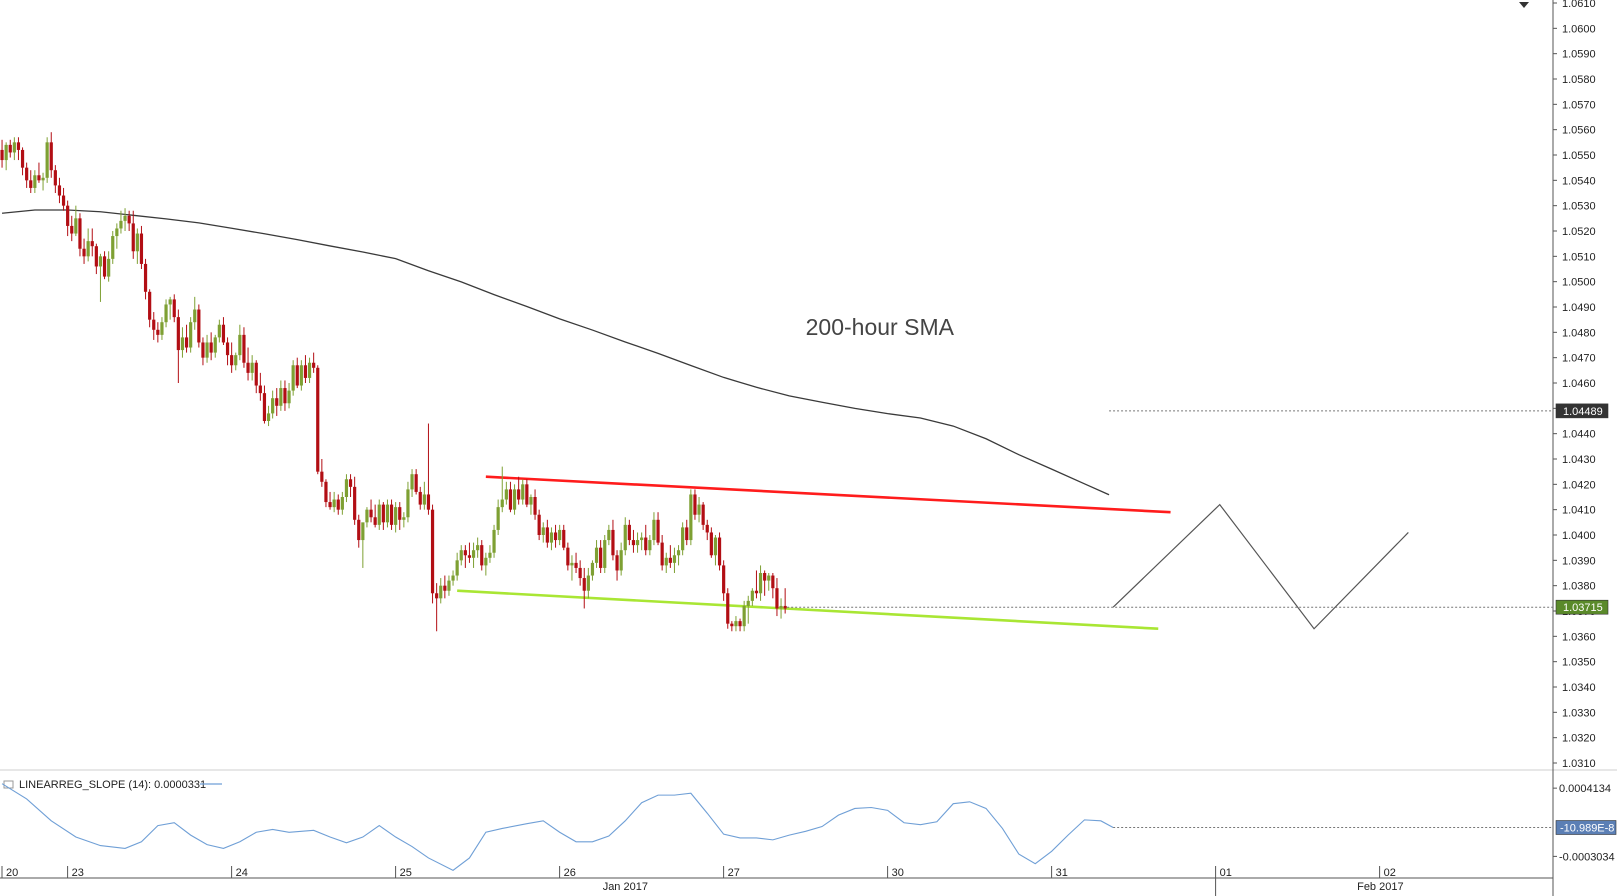 The image size is (1617, 896). I want to click on y-tick-label: 1.0590, so click(1579, 55).